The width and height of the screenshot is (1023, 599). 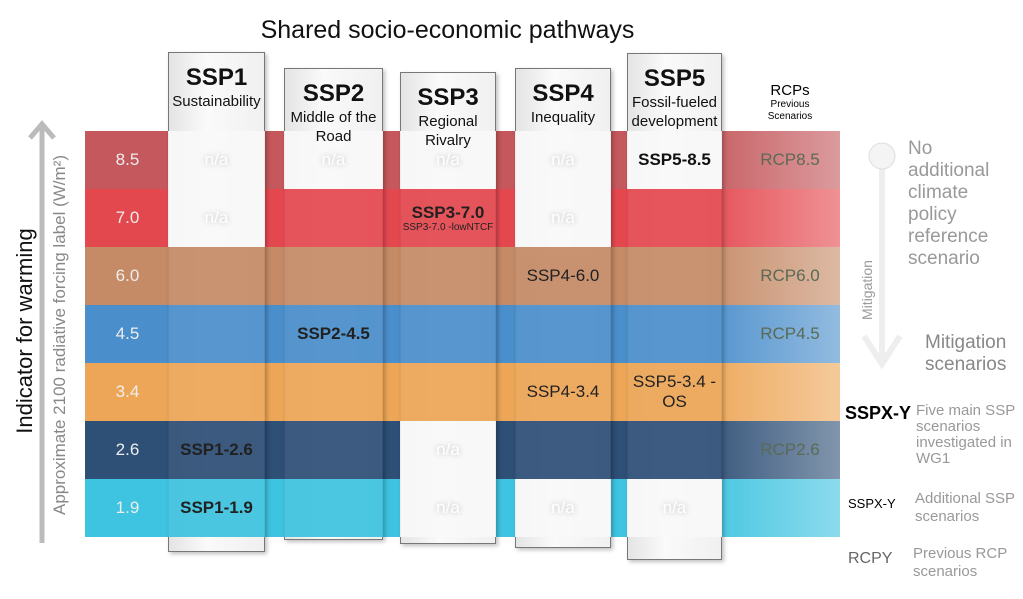 I want to click on scenario-cell: SSP4-6.0, so click(x=563, y=276).